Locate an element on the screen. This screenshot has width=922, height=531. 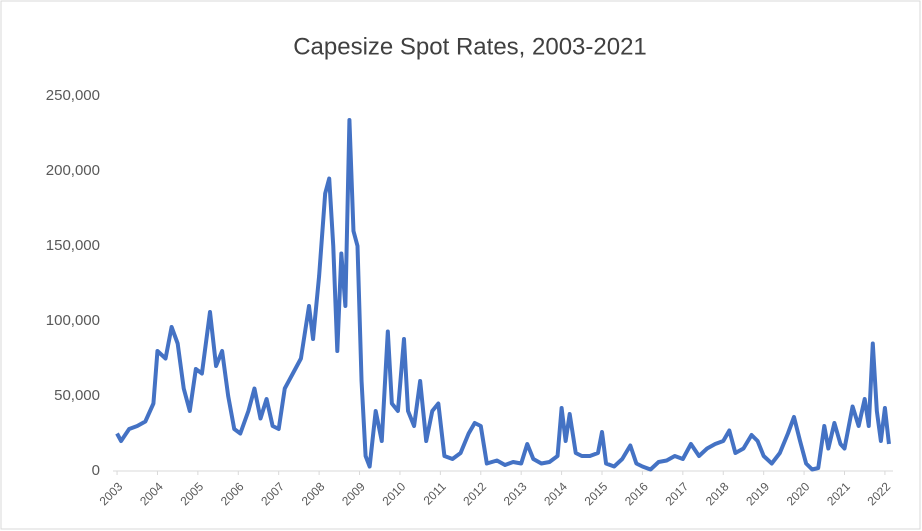
y-tick-label: 100,000 is located at coordinates (73, 320).